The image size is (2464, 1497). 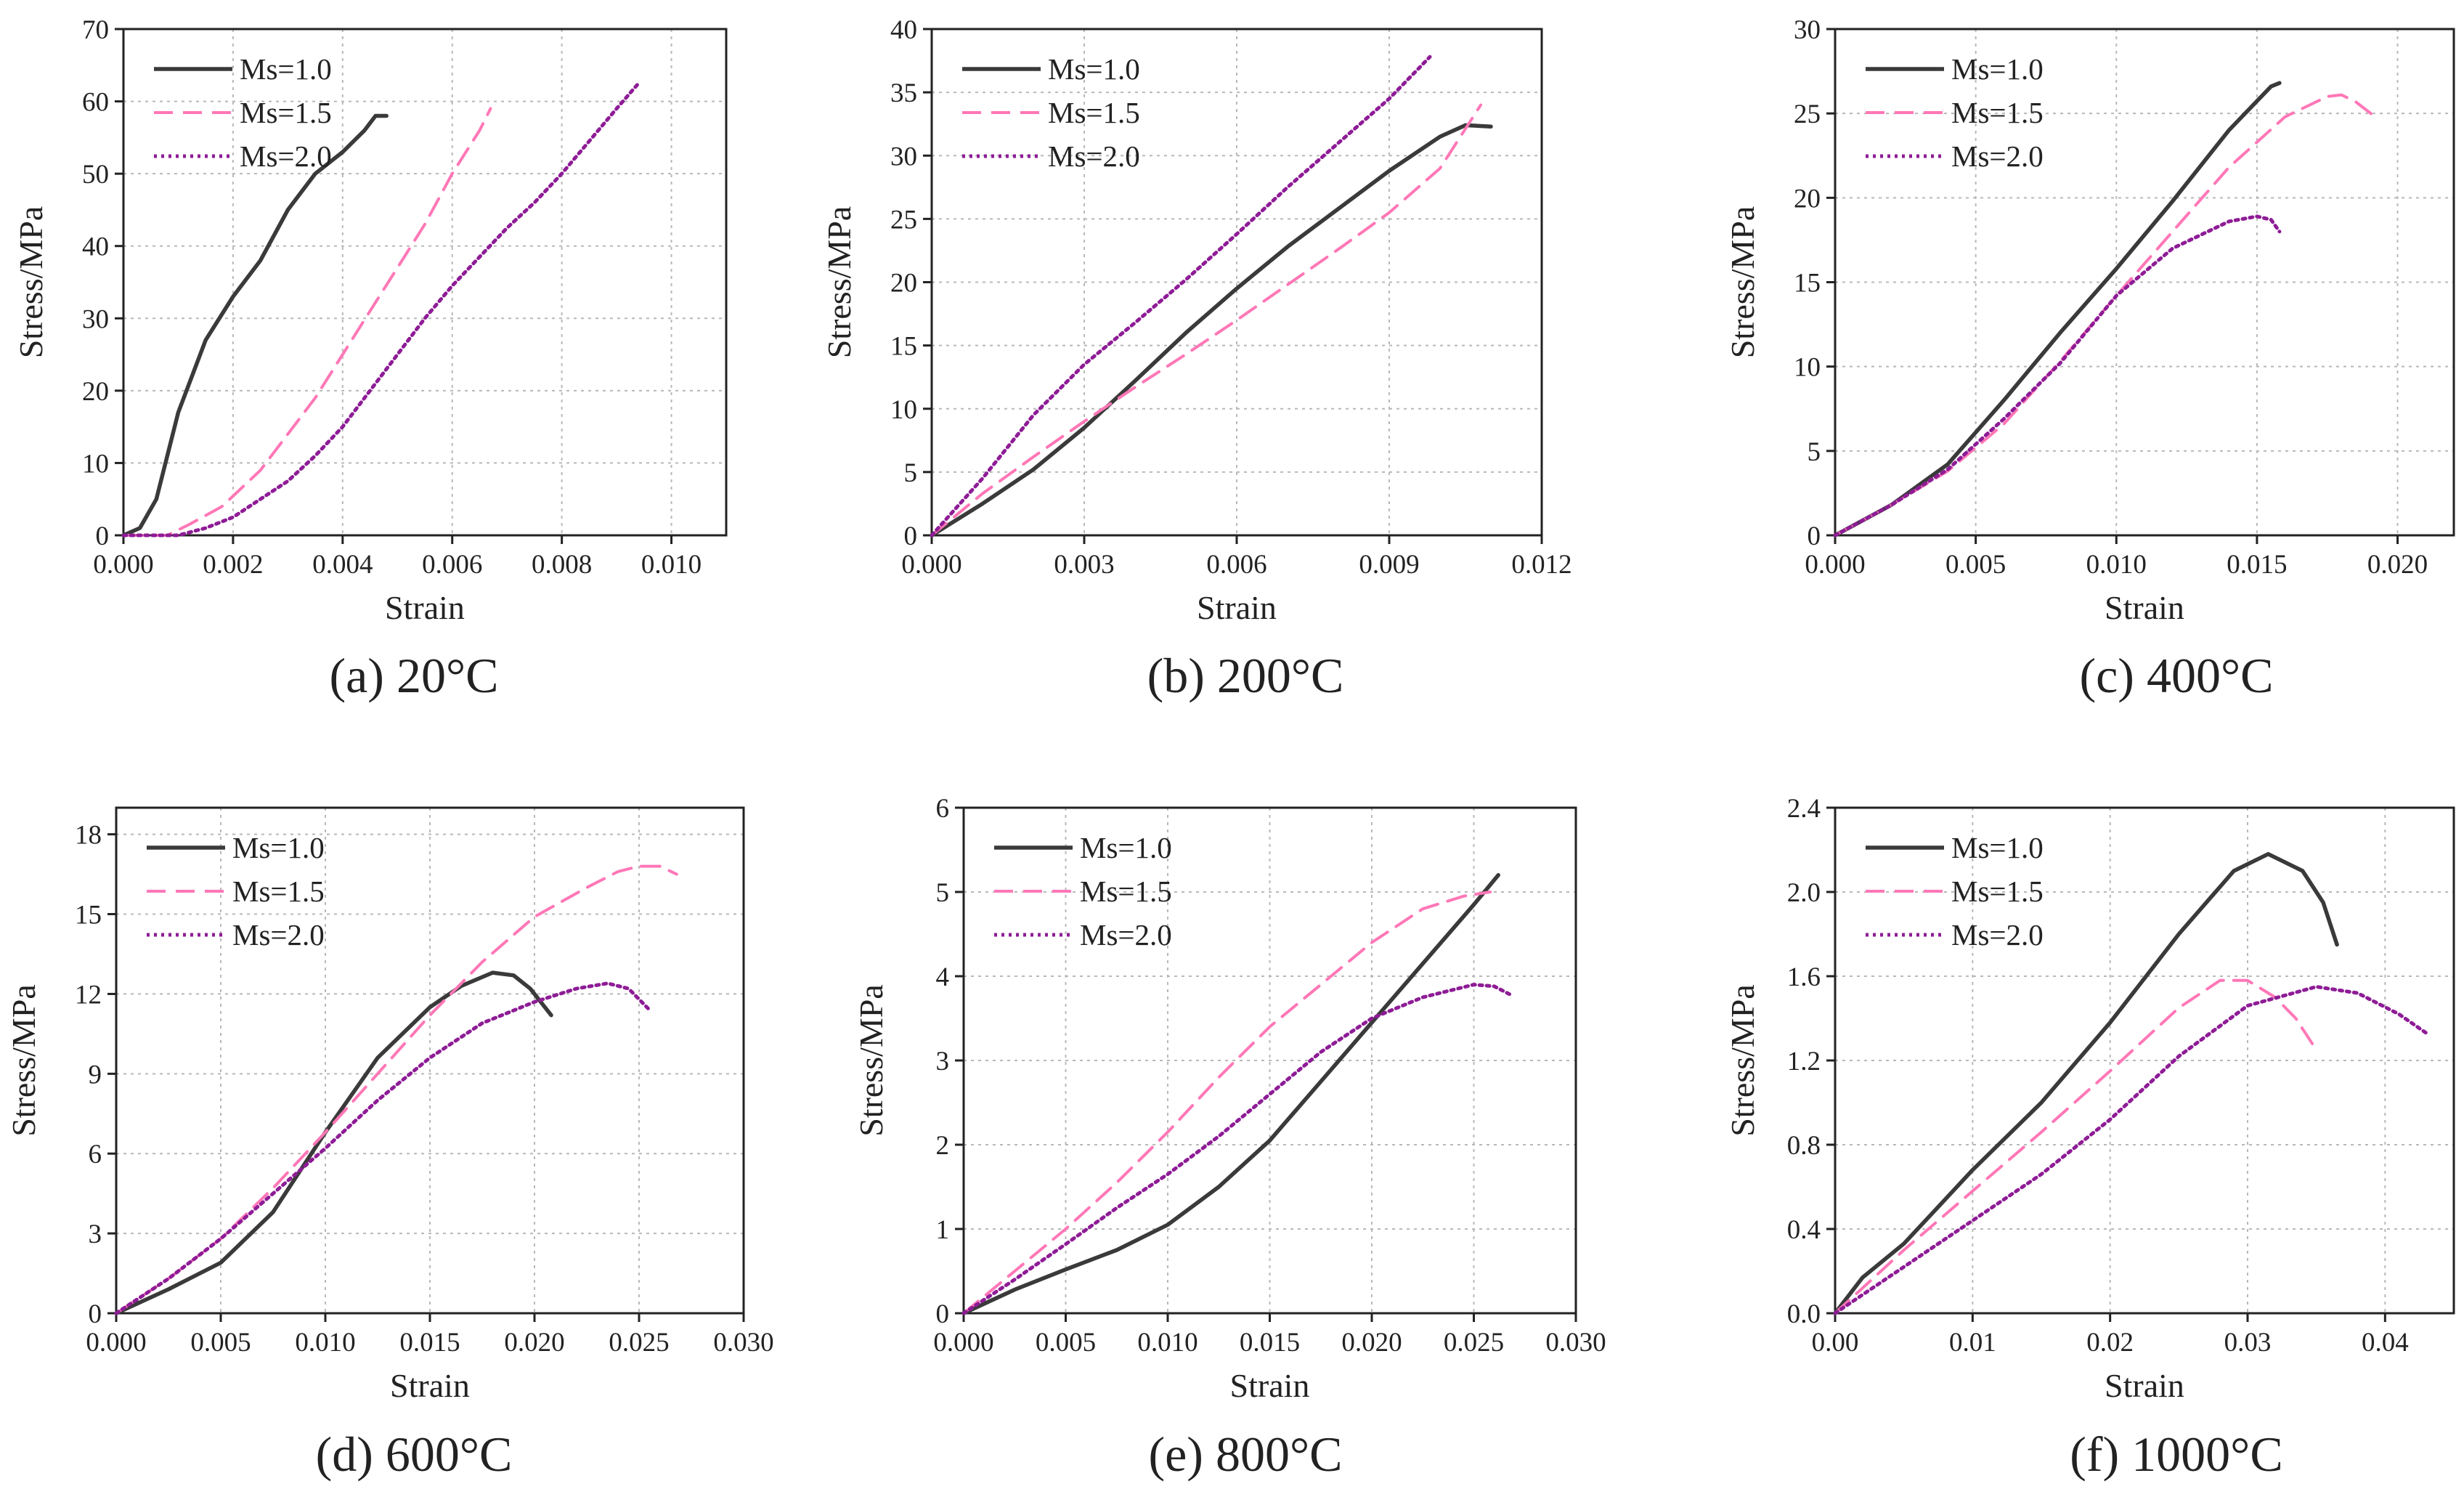 What do you see at coordinates (562, 565) in the screenshot?
I see `x-tick-label: 0.008` at bounding box center [562, 565].